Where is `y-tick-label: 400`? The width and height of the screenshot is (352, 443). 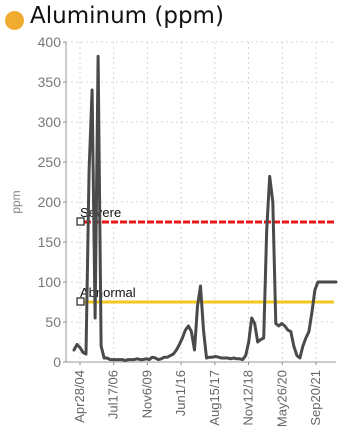
y-tick-label: 400 is located at coordinates (50, 42).